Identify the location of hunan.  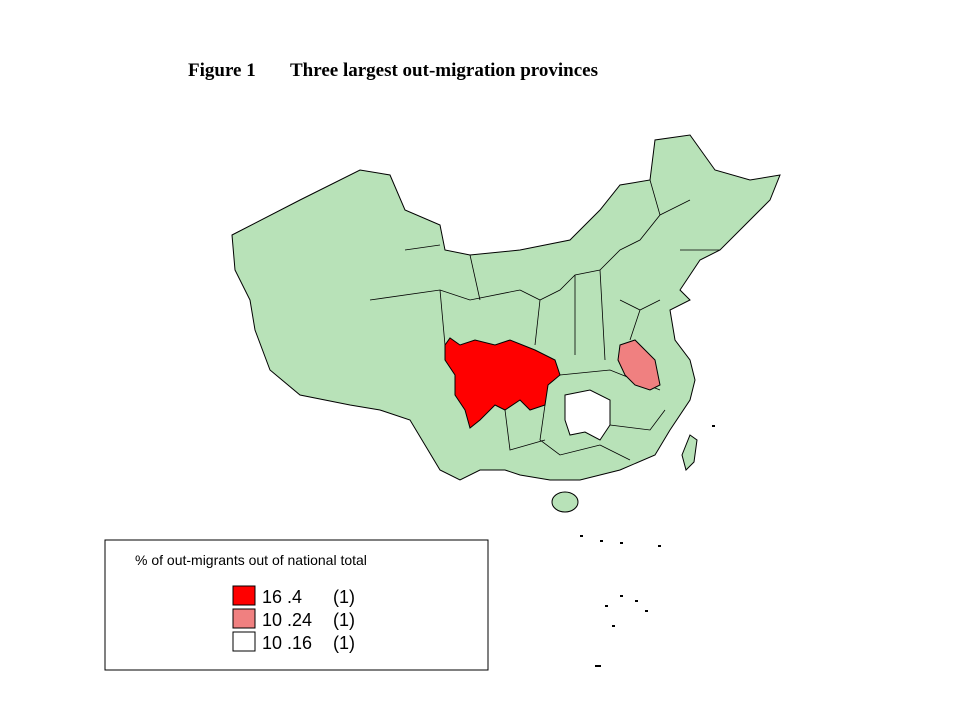
(587, 415).